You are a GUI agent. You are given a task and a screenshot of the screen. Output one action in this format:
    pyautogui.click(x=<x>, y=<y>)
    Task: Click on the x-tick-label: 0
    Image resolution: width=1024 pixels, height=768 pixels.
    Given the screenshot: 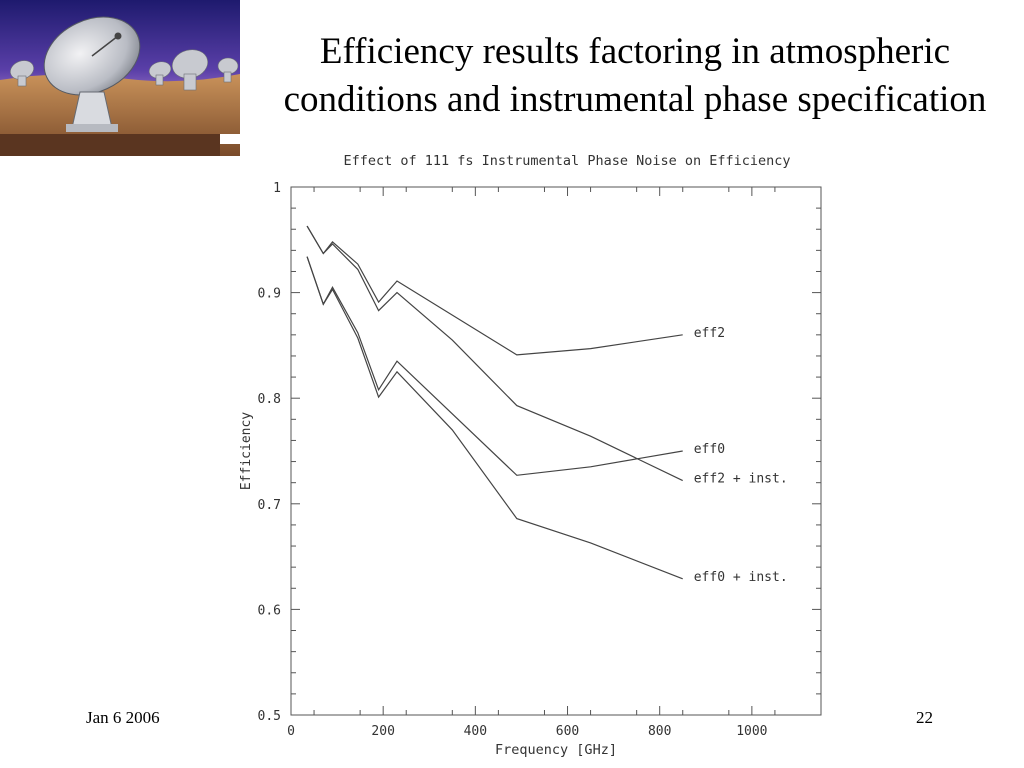 What is the action you would take?
    pyautogui.click(x=291, y=731)
    